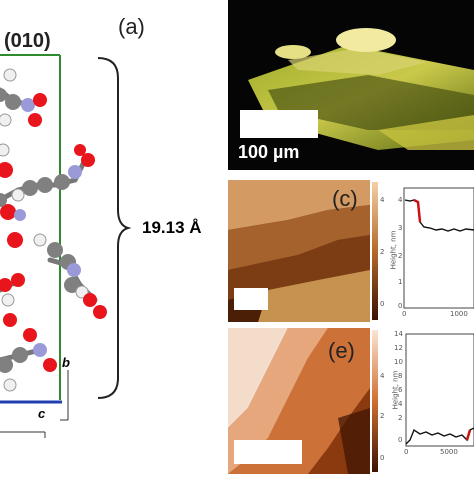  Describe the element at coordinates (400, 404) in the screenshot. I see `profile-bottom-ytick-5: 4` at that location.